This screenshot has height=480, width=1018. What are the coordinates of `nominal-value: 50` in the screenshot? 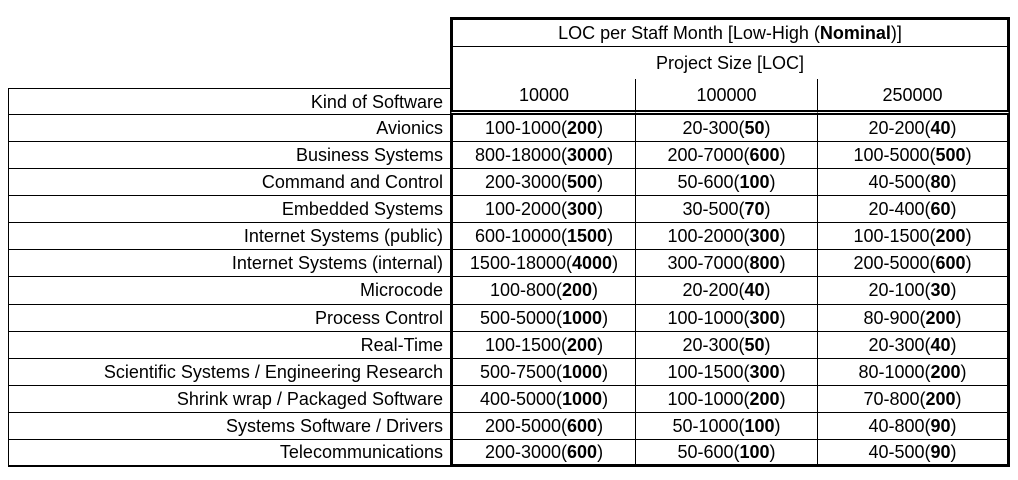 It's located at (754, 128).